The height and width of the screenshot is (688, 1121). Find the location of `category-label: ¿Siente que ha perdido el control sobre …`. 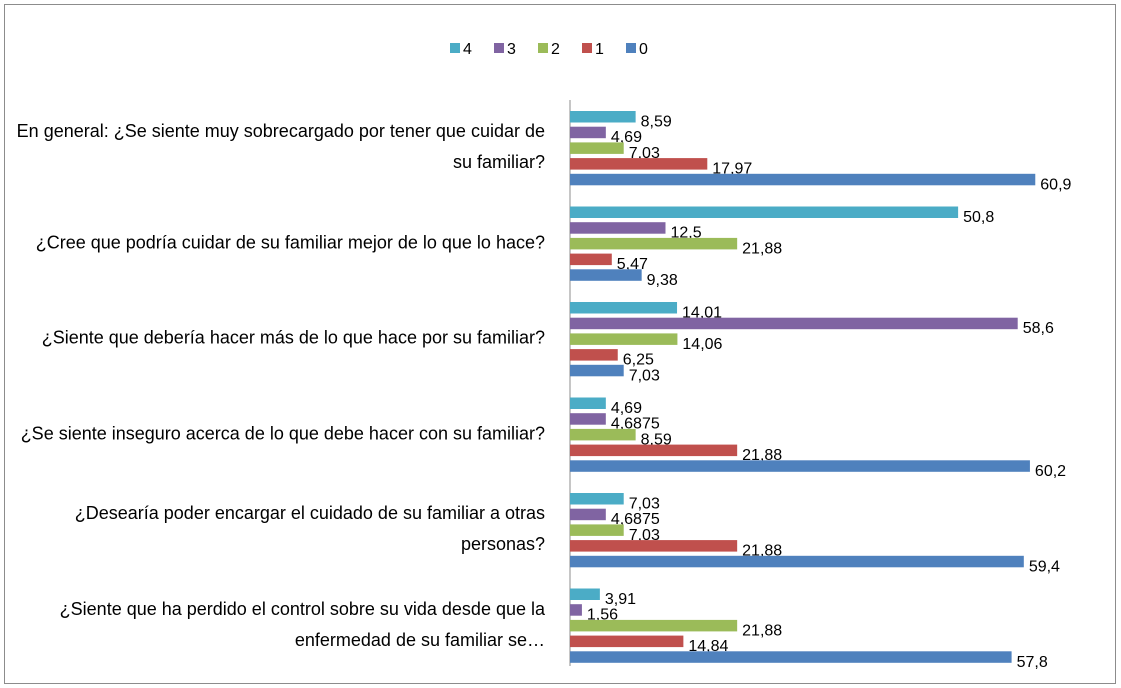

category-label: ¿Siente que ha perdido el control sobre … is located at coordinates (302, 624).